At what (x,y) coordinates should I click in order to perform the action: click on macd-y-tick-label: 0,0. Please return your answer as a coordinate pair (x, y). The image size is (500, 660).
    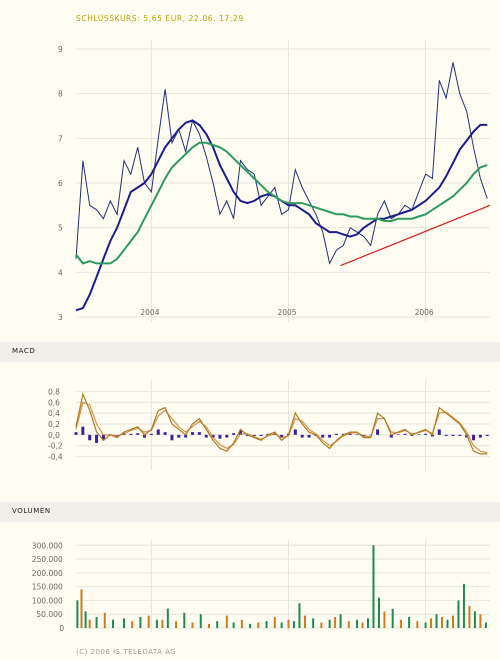
    Looking at the image, I should click on (54, 435).